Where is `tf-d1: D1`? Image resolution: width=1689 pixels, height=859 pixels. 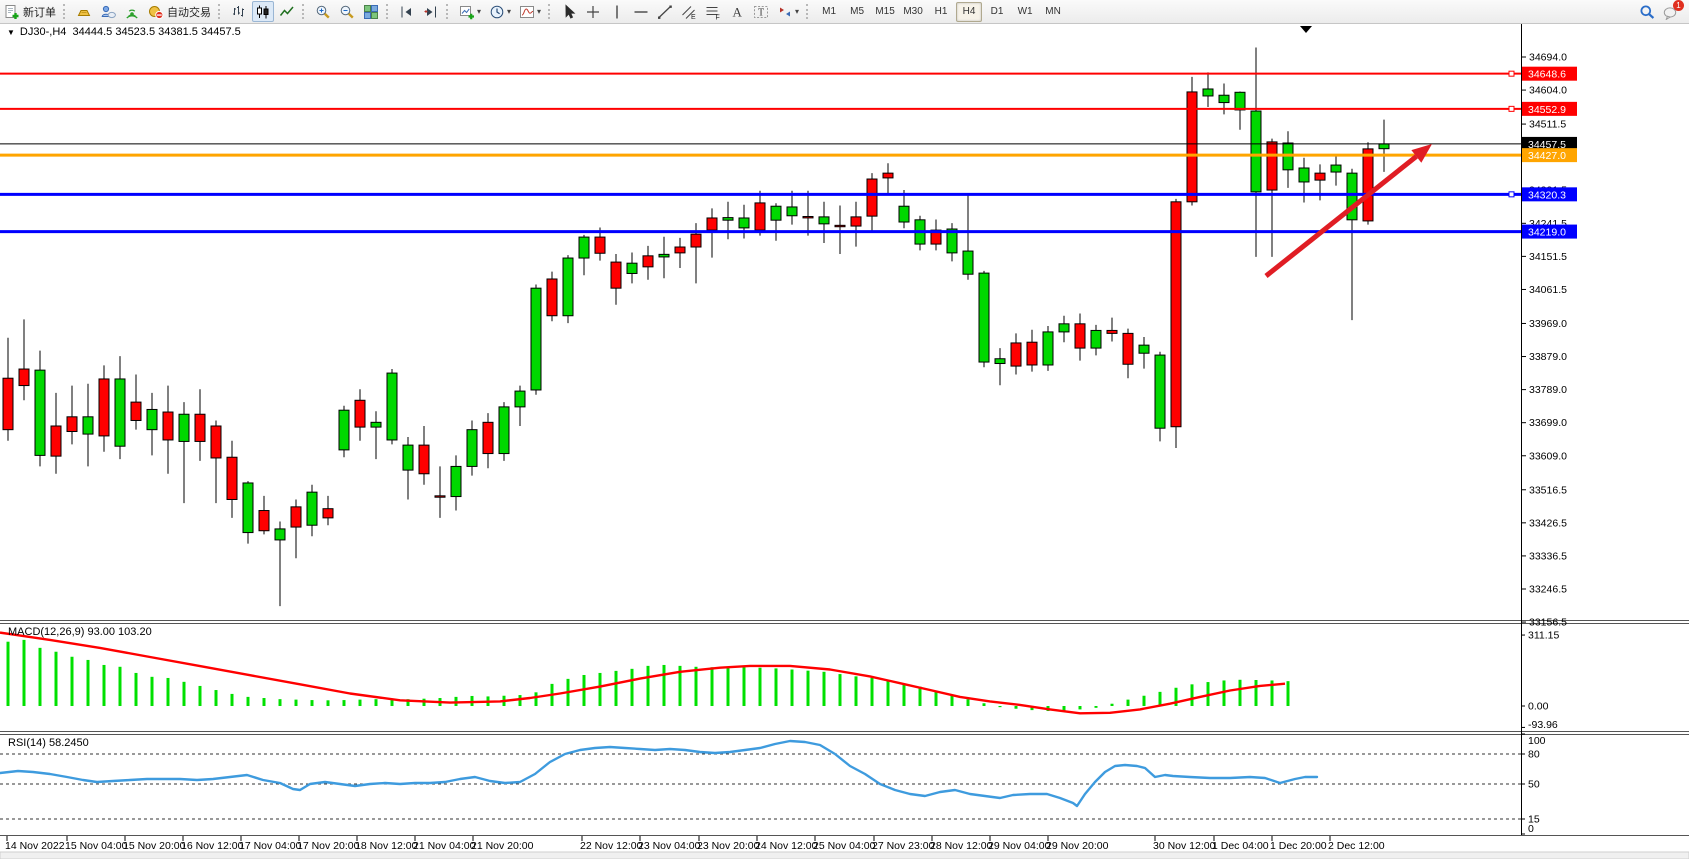
tf-d1: D1 is located at coordinates (997, 12).